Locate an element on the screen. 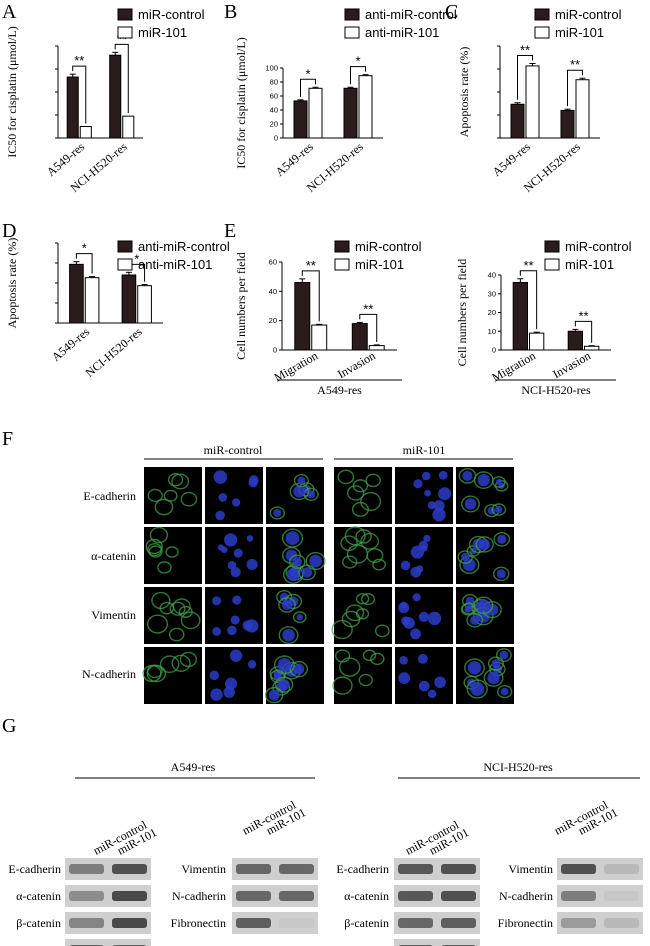 This screenshot has height=946, width=650. blot-protein-label: N-cadherin is located at coordinates (526, 896).